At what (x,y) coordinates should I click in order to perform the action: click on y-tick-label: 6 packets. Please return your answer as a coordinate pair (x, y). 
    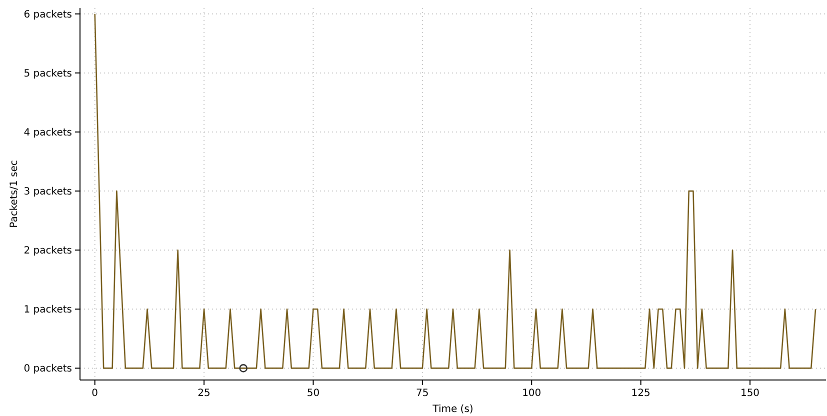
    Looking at the image, I should click on (48, 14).